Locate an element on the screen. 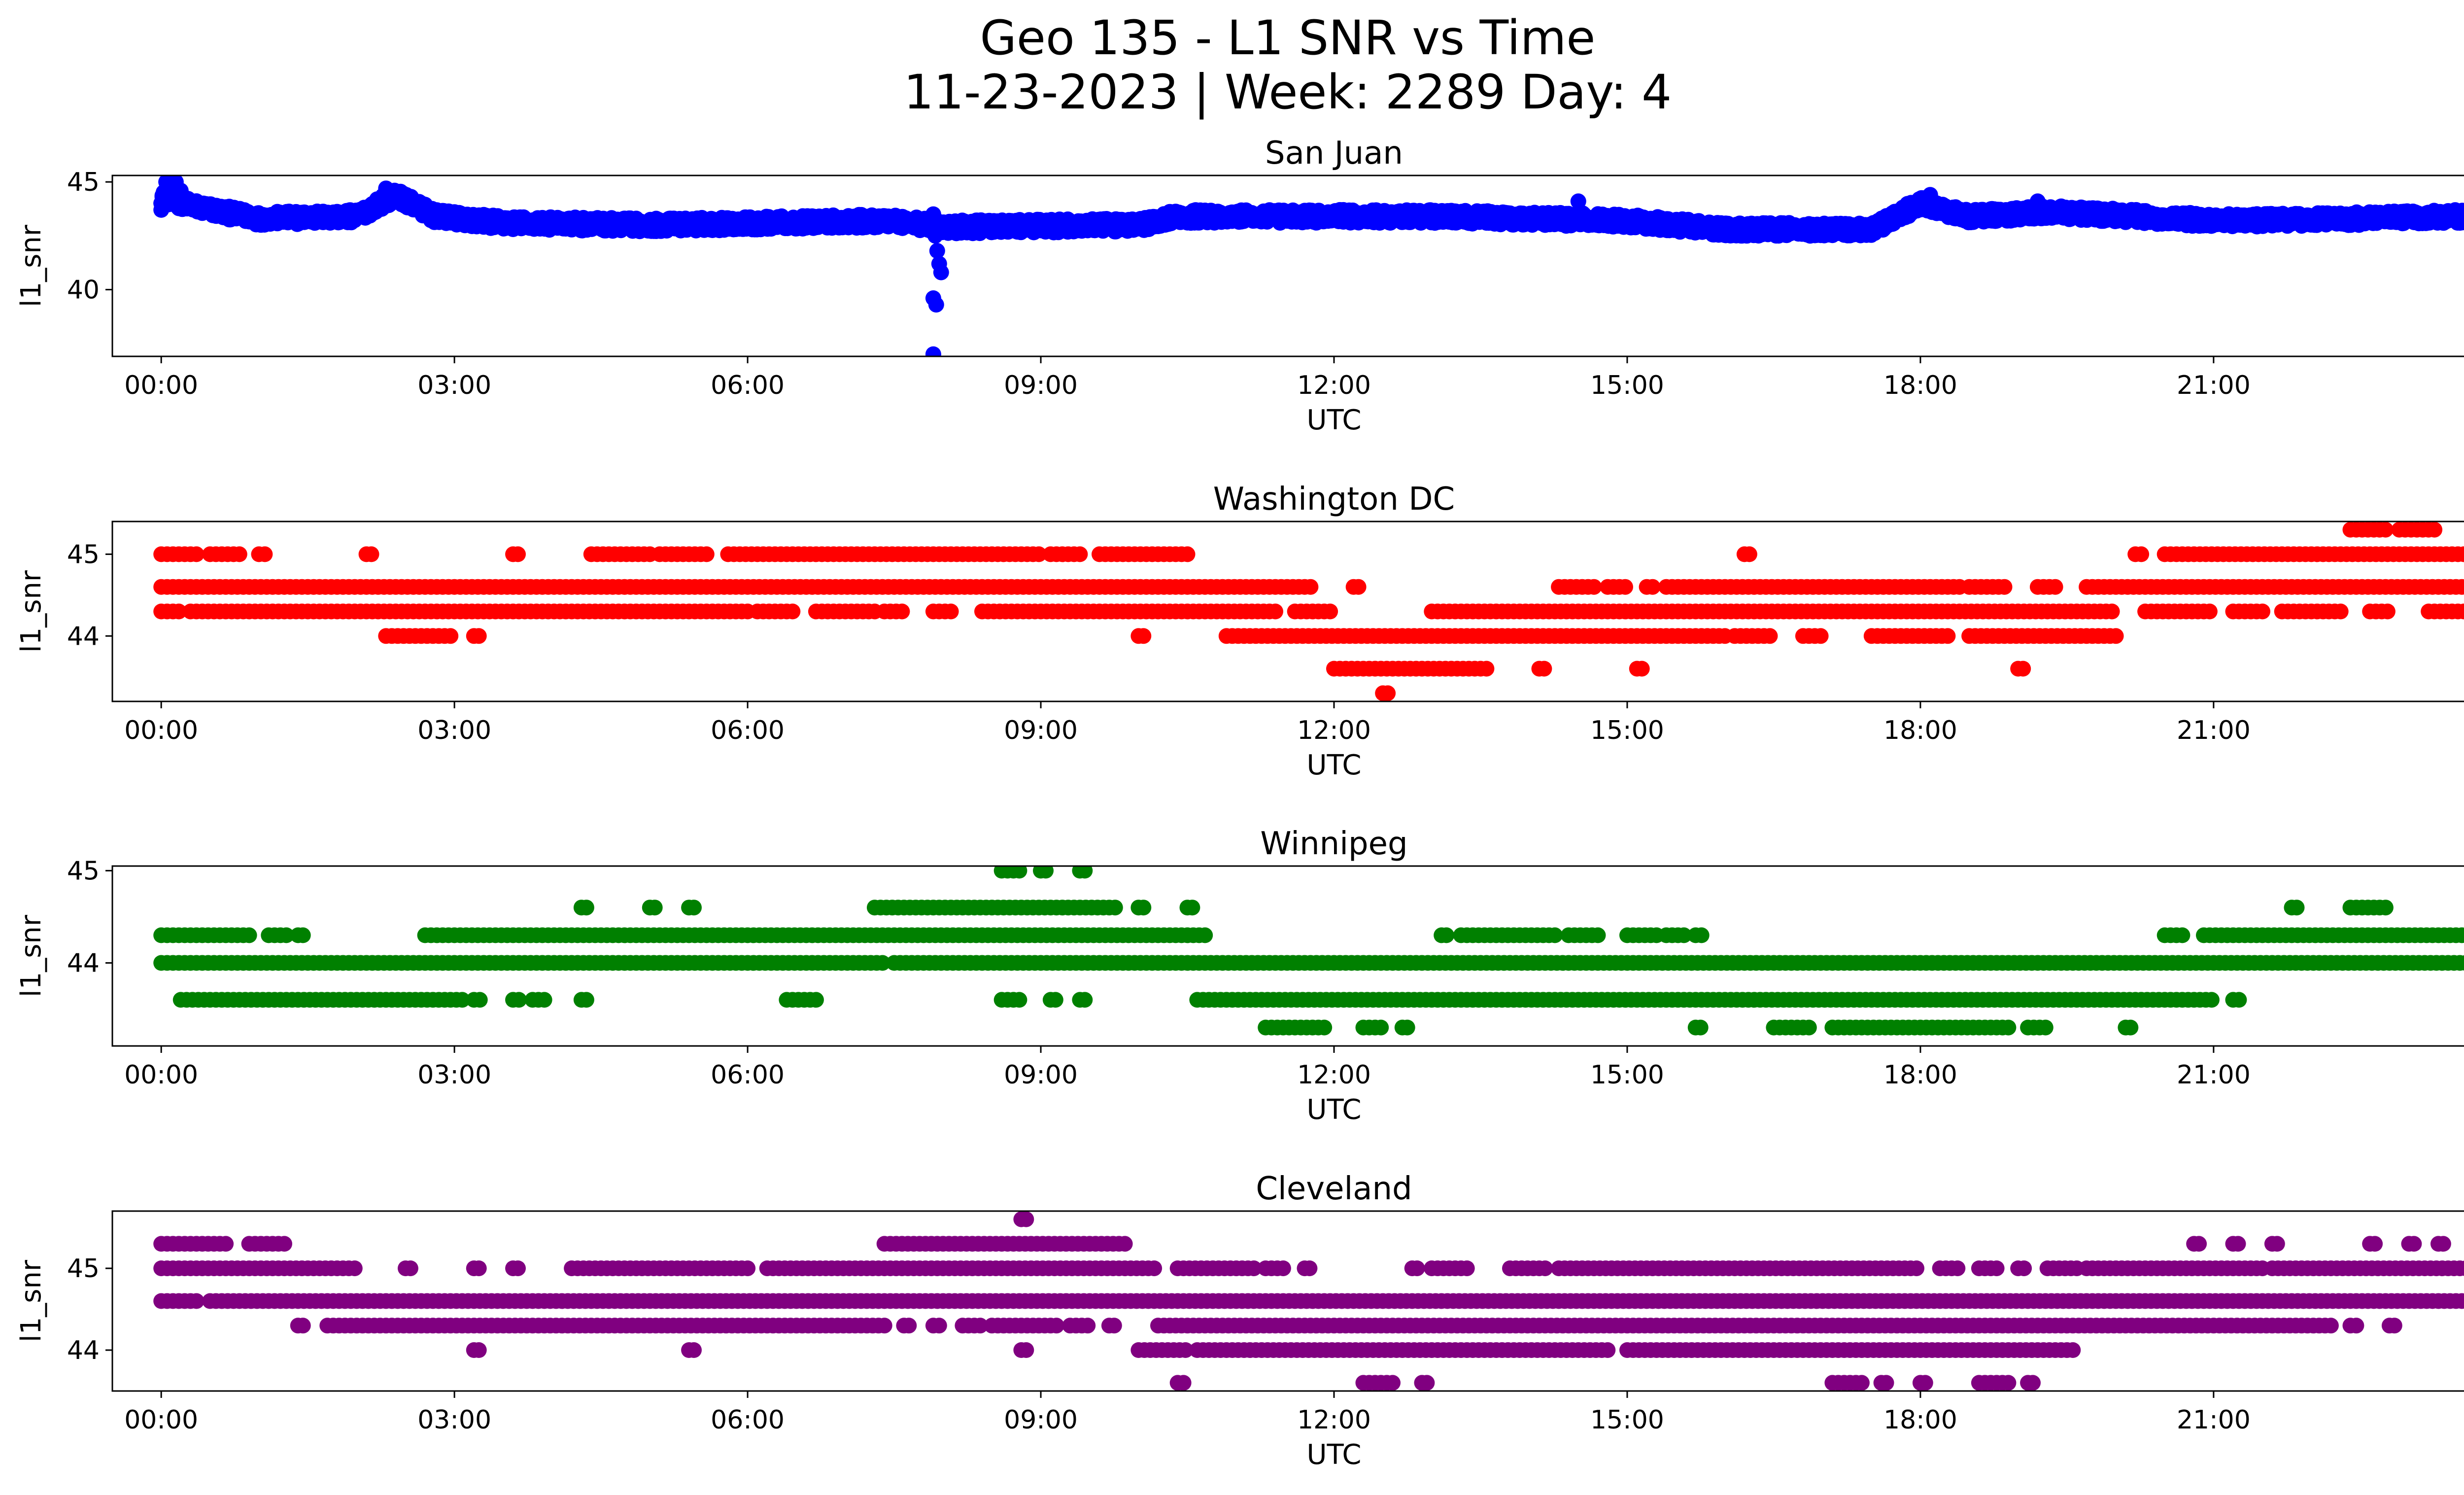  x-tick-label: 06:00 is located at coordinates (748, 385).